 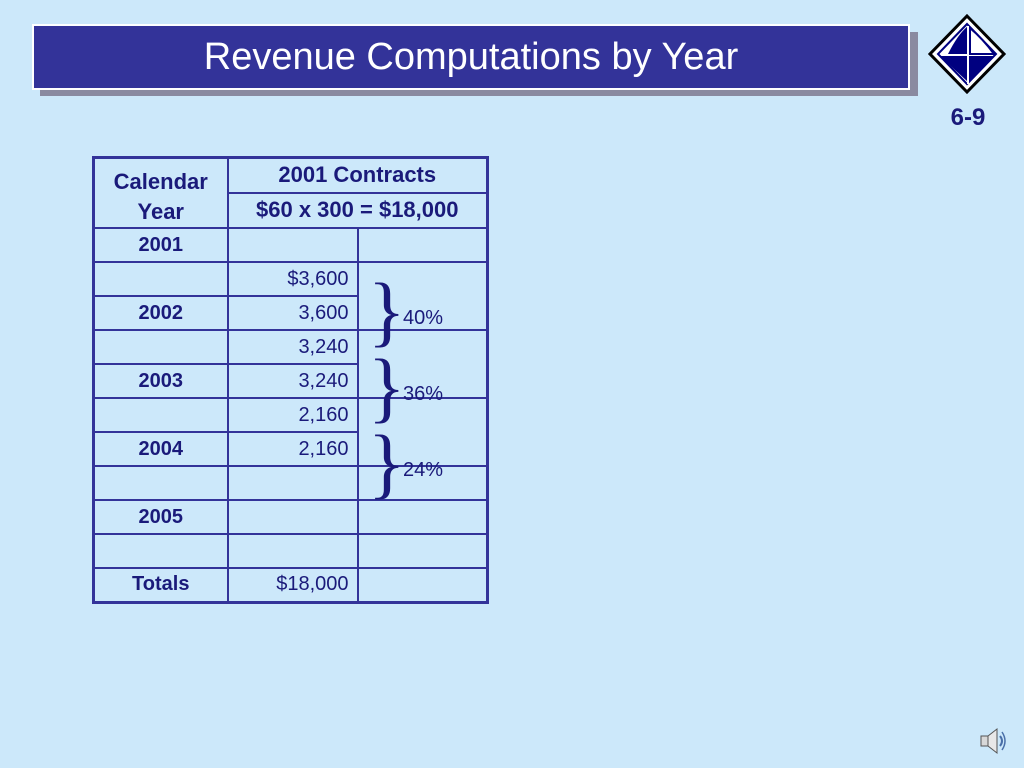 I want to click on amount-cell: $3,600, so click(x=292, y=279).